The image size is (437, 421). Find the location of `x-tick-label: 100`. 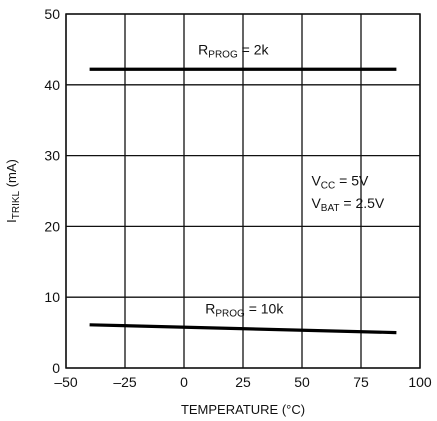

x-tick-label: 100 is located at coordinates (420, 382).